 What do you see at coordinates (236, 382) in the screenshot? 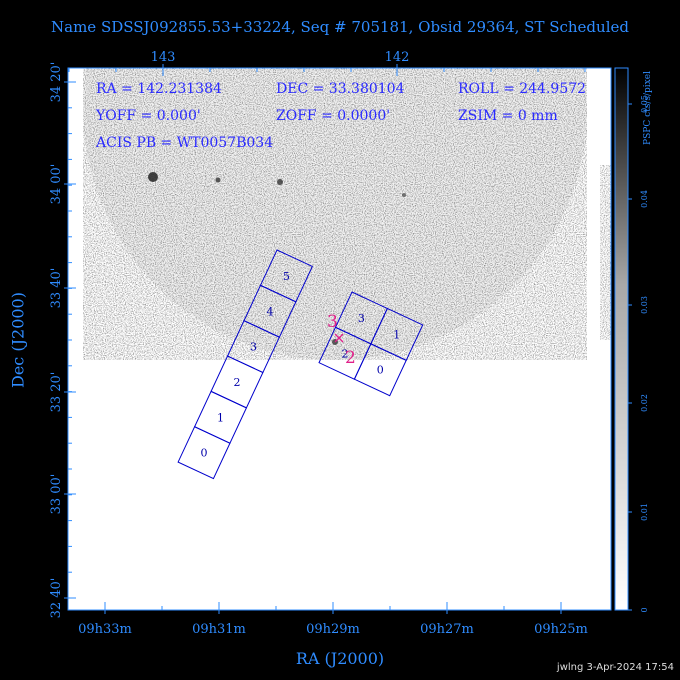
I see `acis-s-chip-label: 2` at bounding box center [236, 382].